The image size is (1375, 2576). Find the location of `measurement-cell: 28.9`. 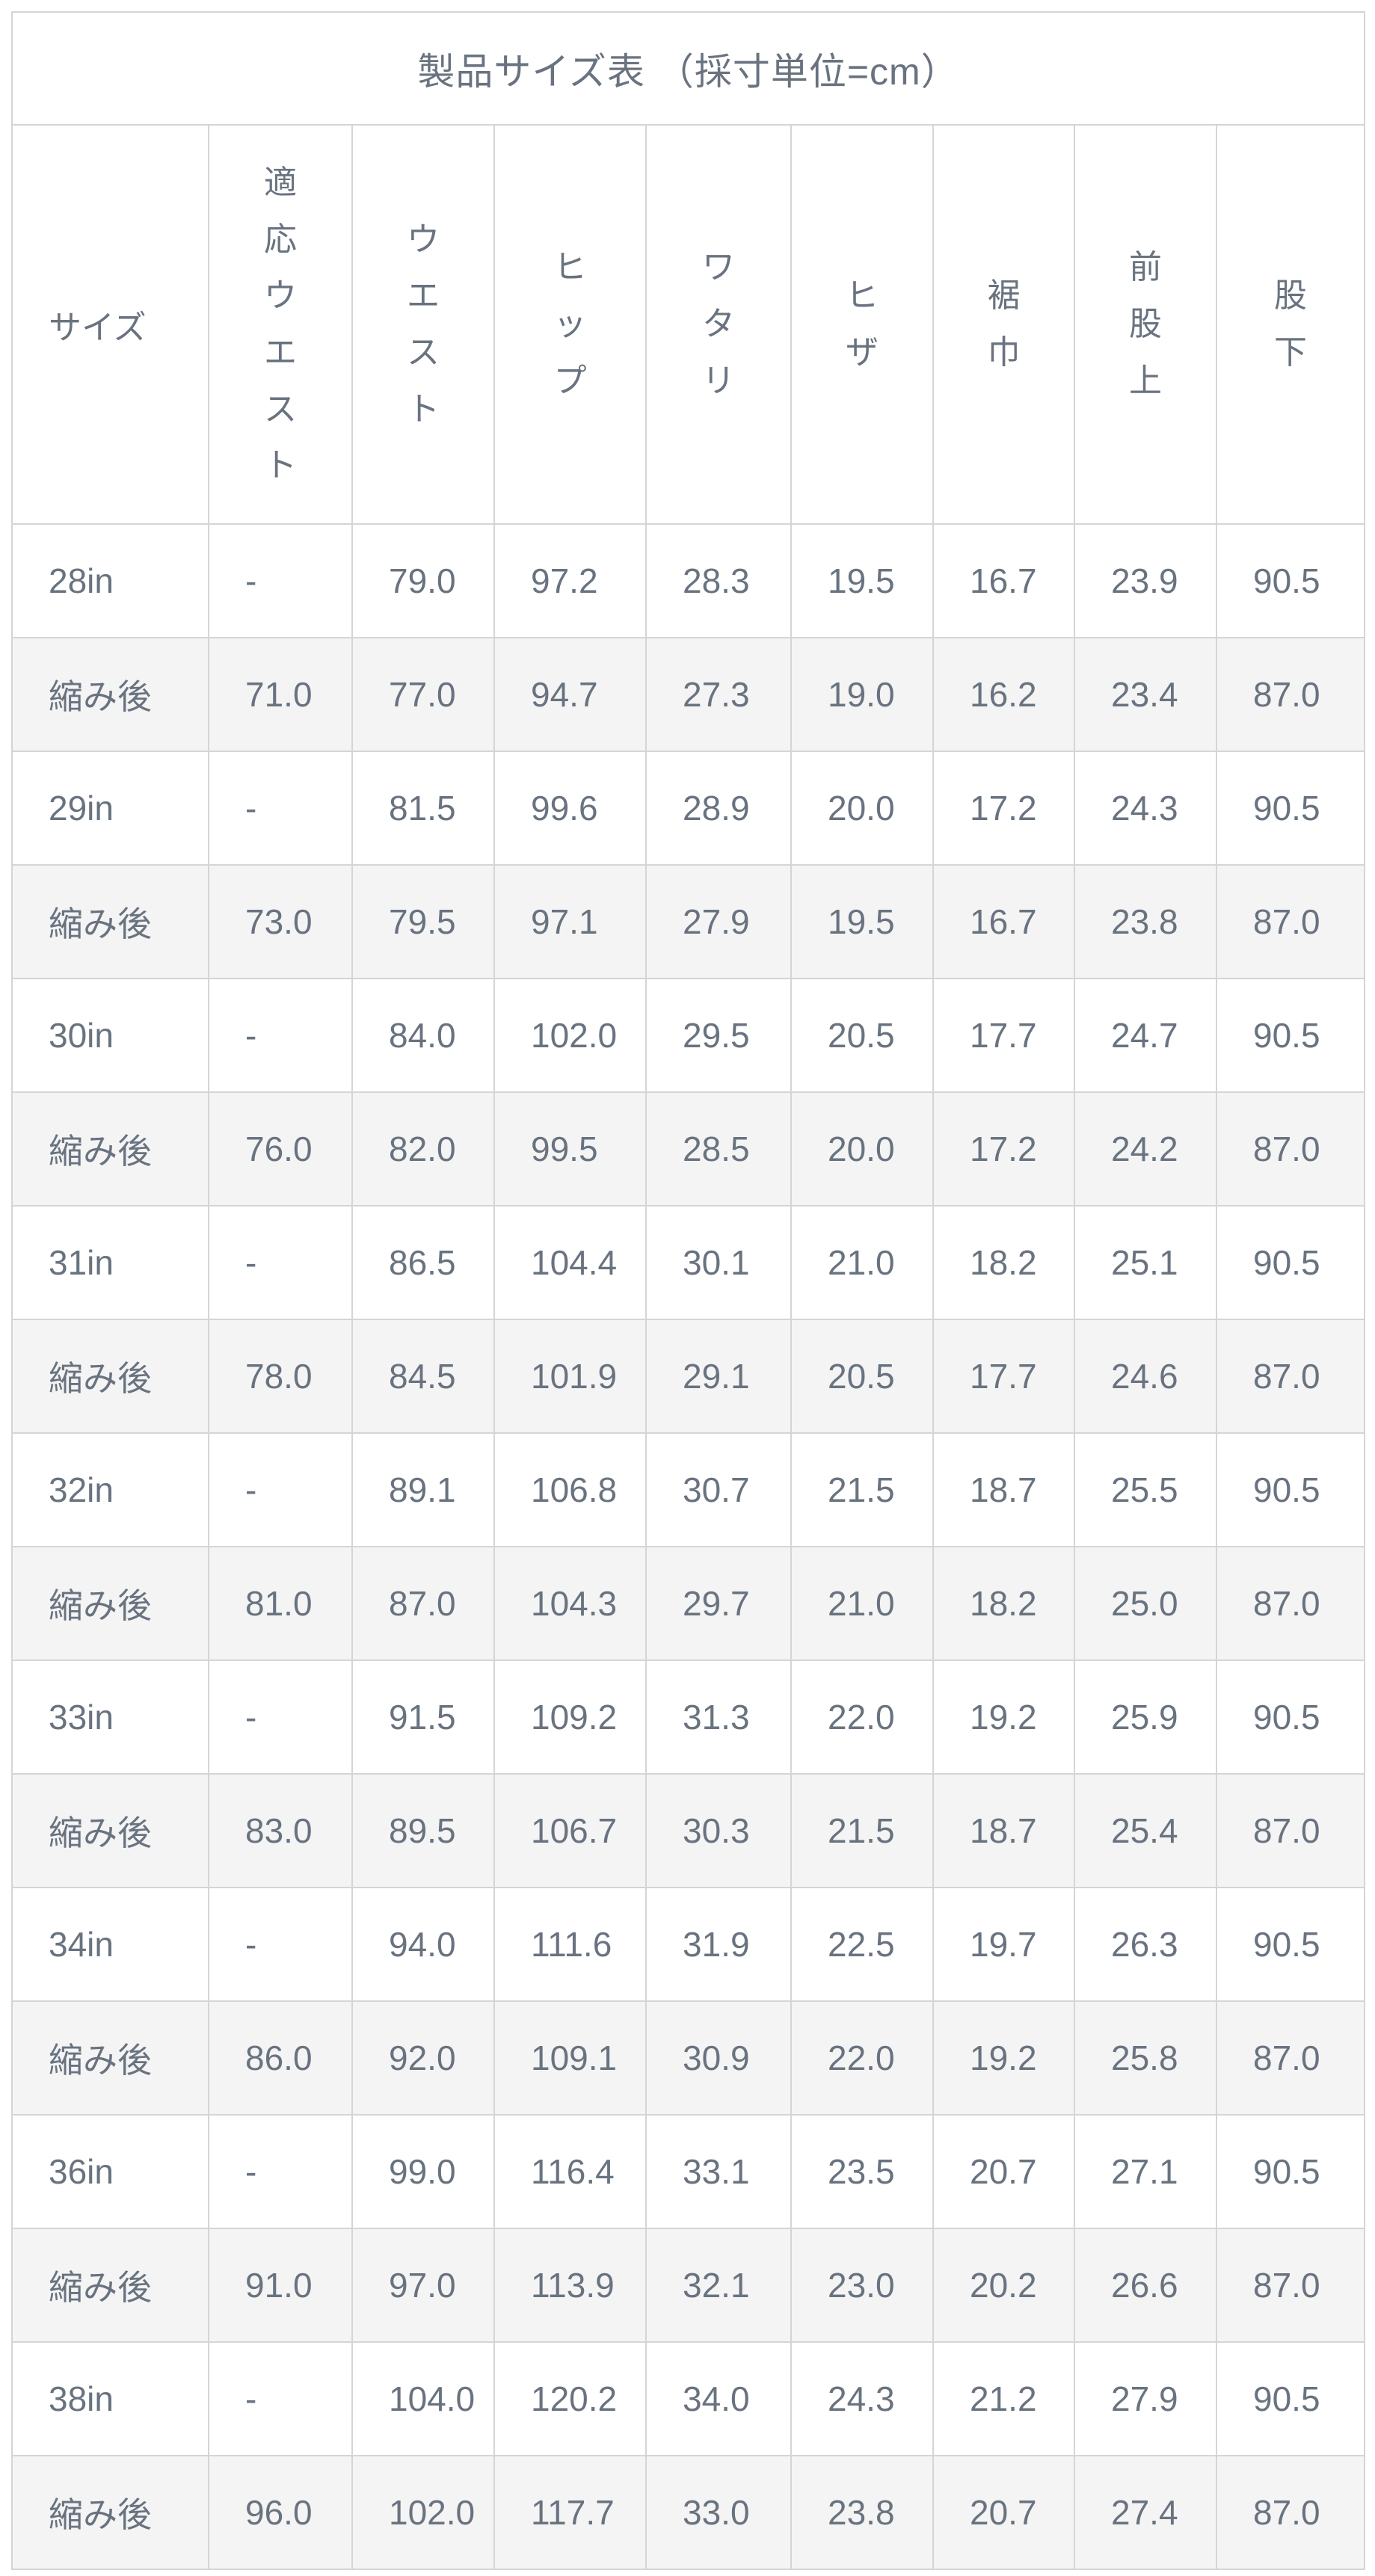

measurement-cell: 28.9 is located at coordinates (718, 808).